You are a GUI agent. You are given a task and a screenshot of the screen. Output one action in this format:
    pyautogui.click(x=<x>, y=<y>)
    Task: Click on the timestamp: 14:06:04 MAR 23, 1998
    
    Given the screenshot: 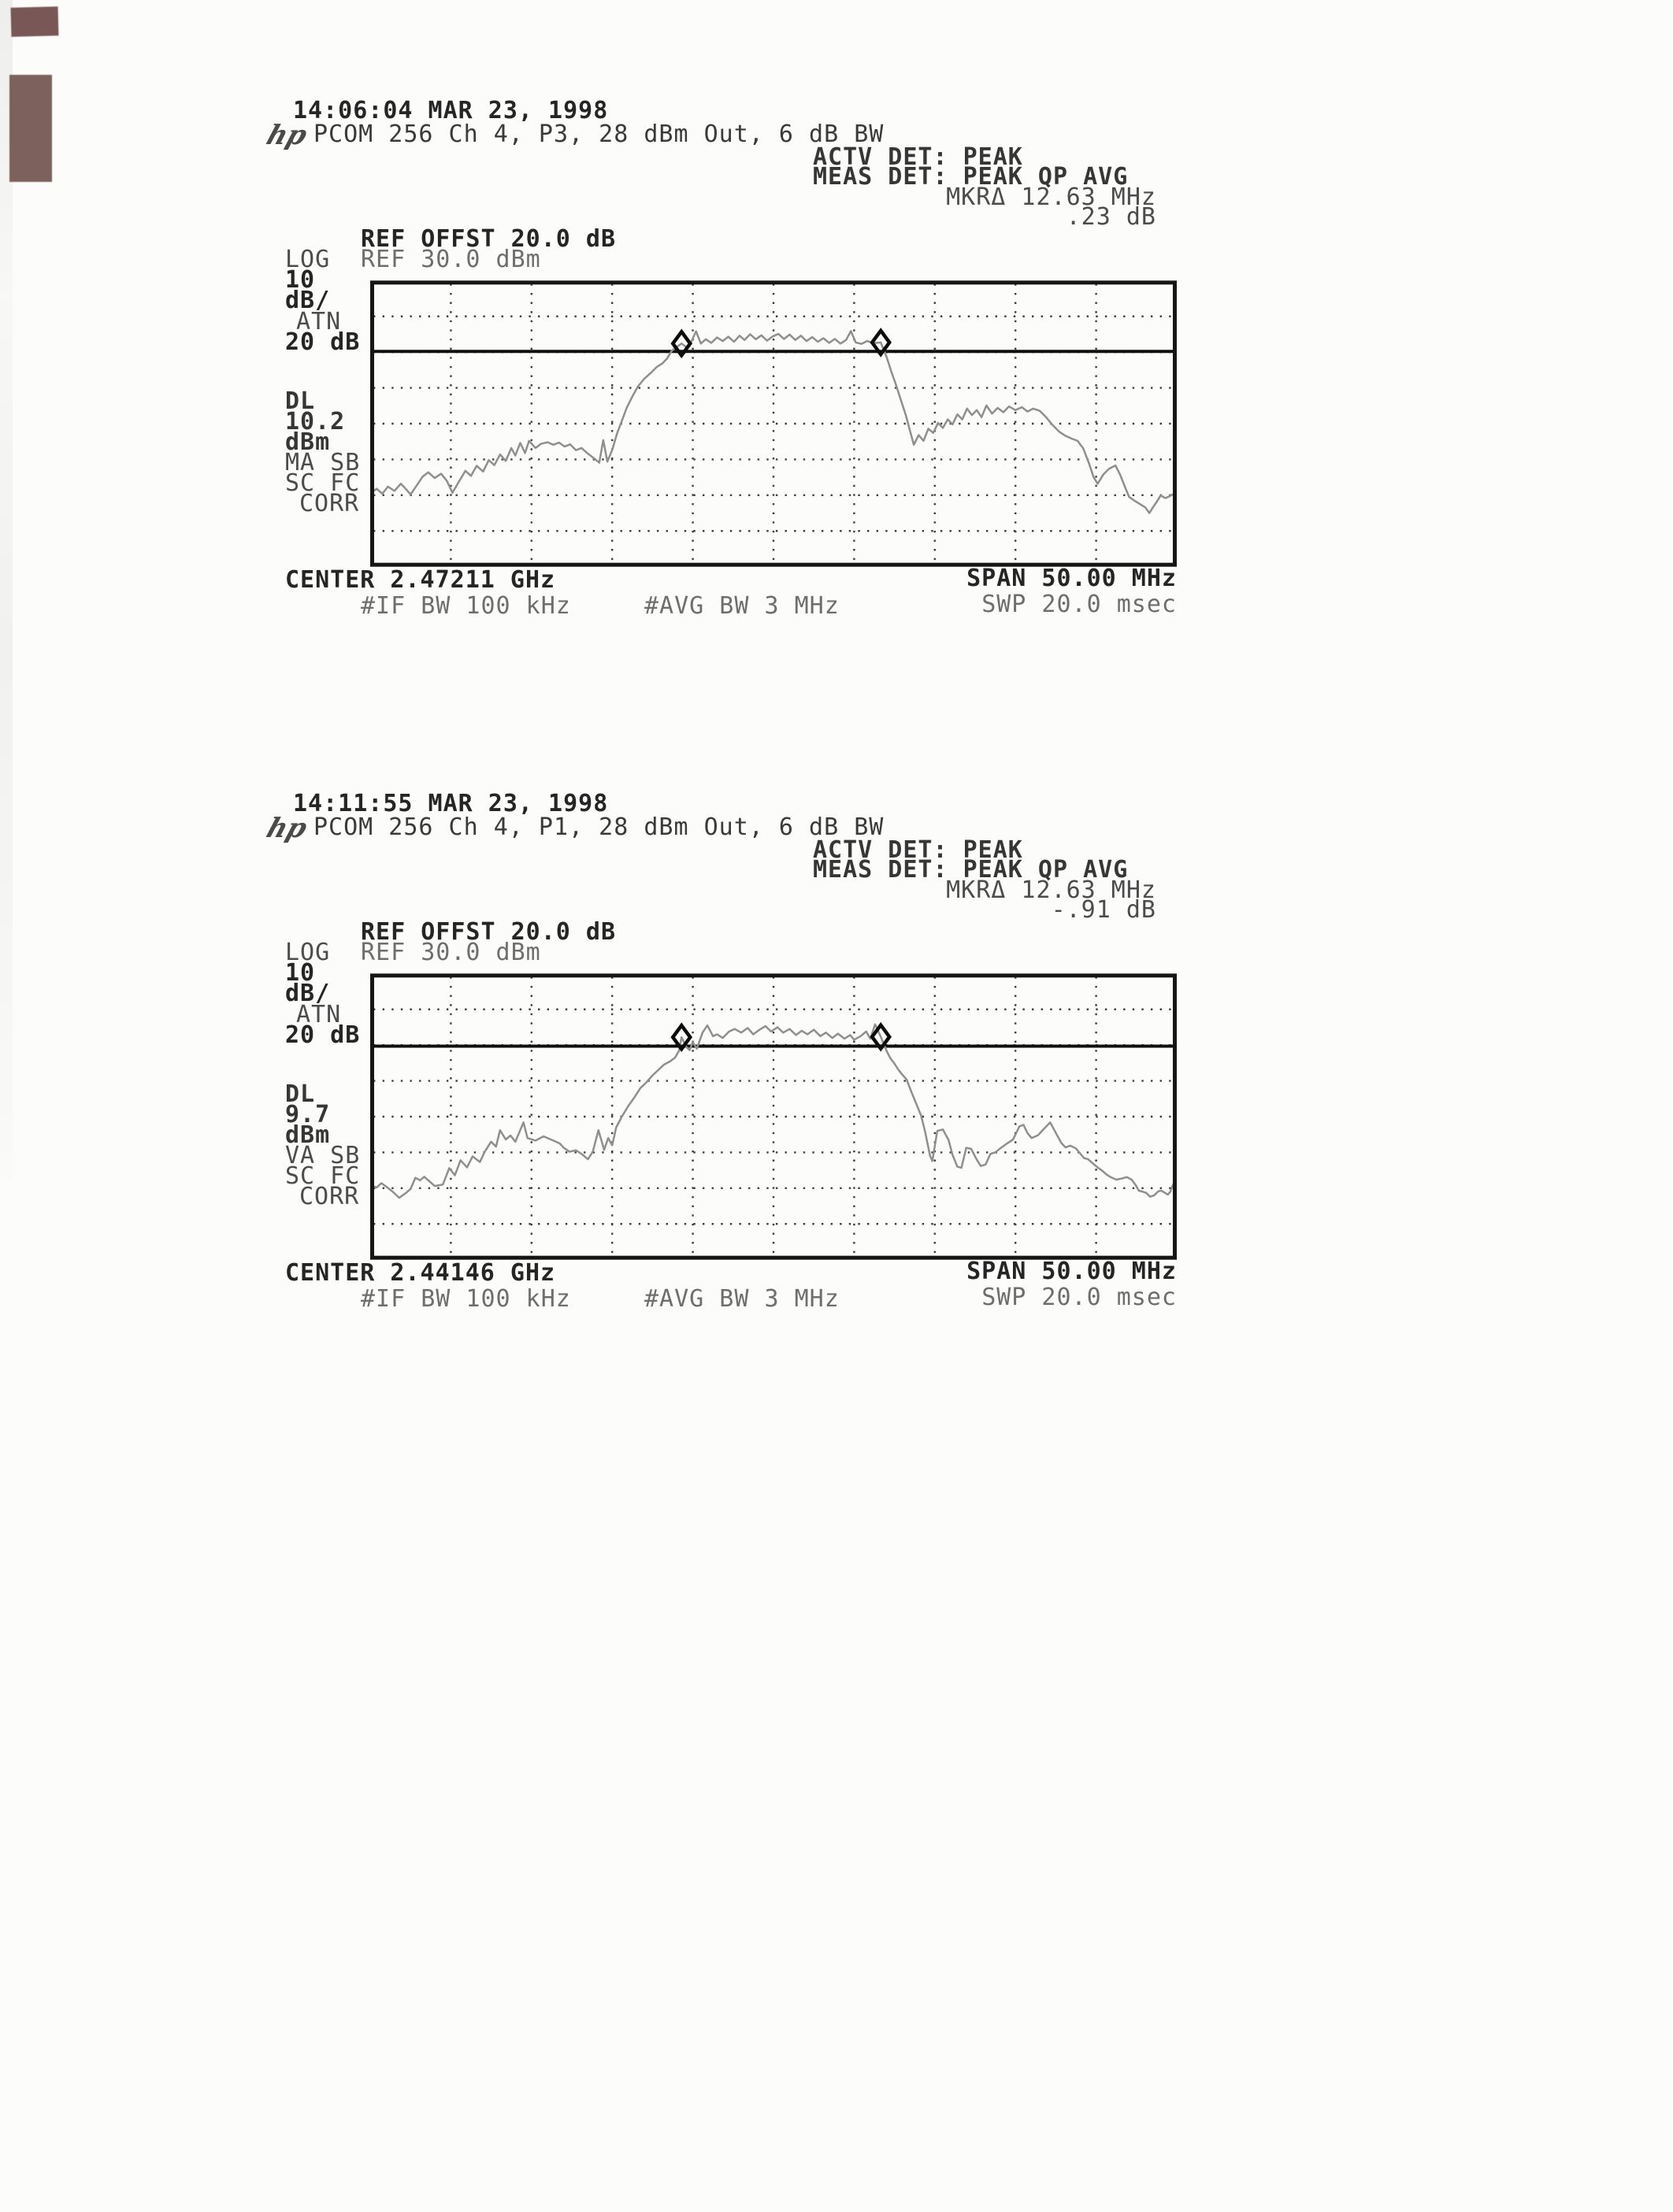 What is the action you would take?
    pyautogui.click(x=451, y=111)
    